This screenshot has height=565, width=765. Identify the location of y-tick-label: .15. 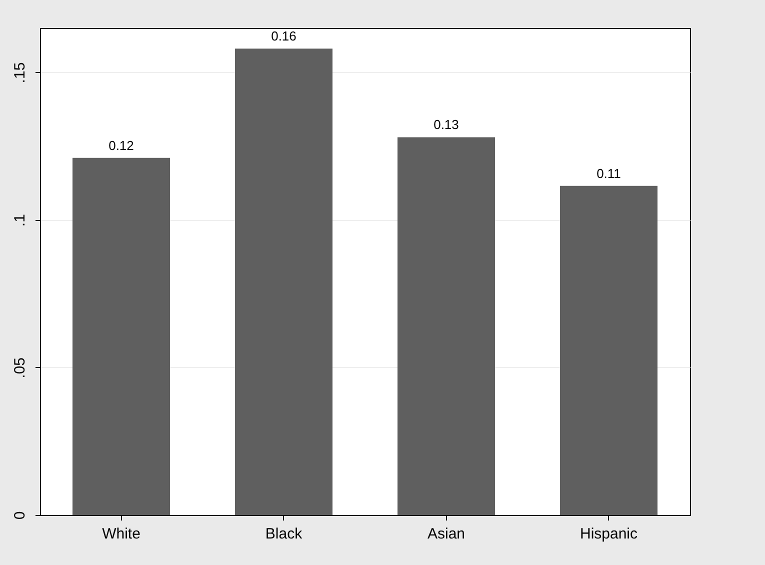
(20, 73).